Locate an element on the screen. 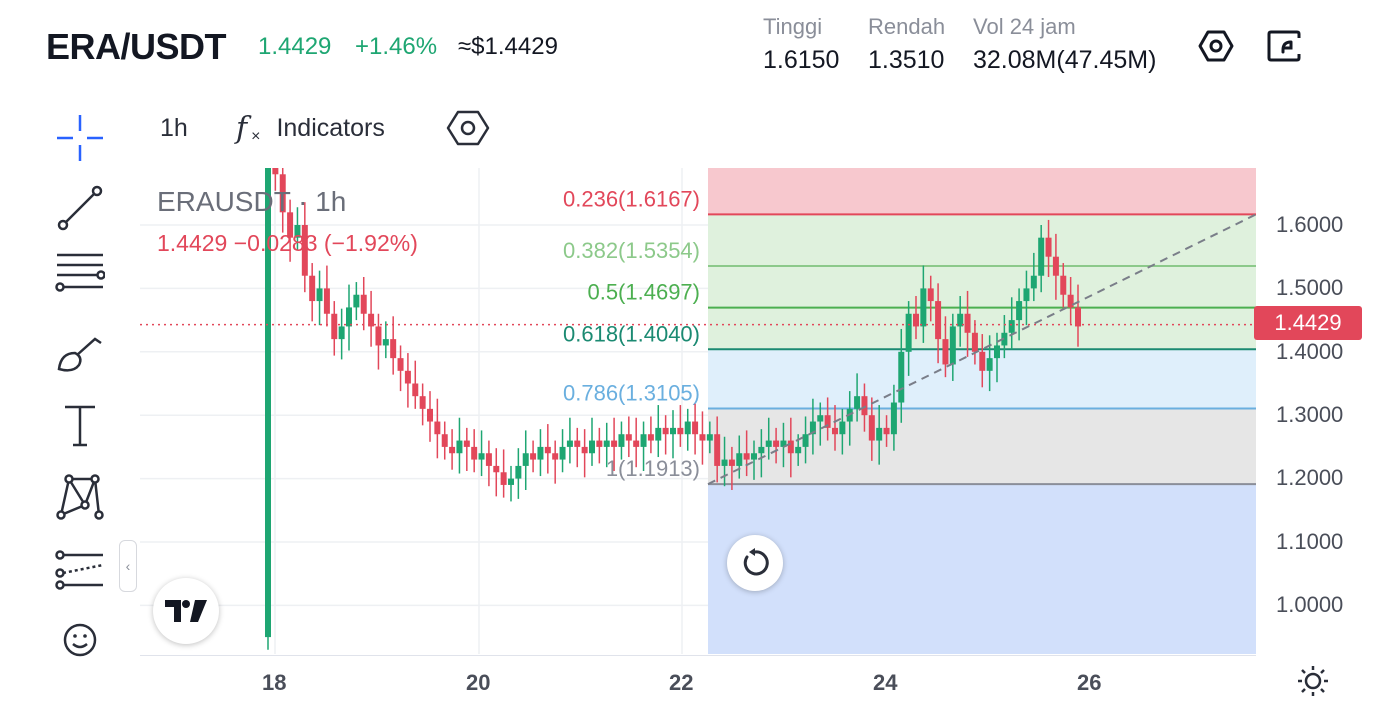 This screenshot has width=1398, height=720. stat-volume-label: Vol 24 jam is located at coordinates (1024, 26).